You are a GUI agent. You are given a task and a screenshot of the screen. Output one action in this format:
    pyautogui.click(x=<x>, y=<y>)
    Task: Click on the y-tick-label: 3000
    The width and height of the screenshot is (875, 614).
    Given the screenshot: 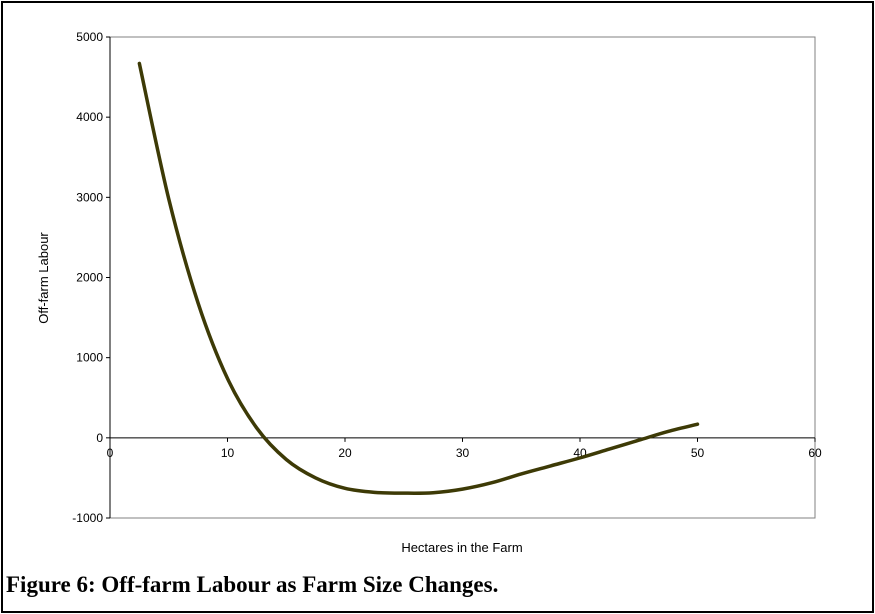 What is the action you would take?
    pyautogui.click(x=89, y=197)
    